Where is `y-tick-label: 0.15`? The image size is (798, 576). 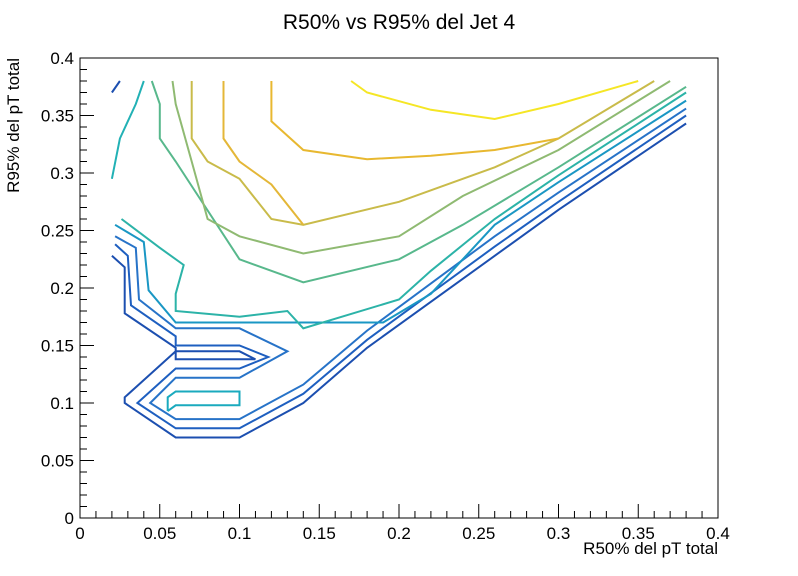 y-tick-label: 0.15 is located at coordinates (57, 346).